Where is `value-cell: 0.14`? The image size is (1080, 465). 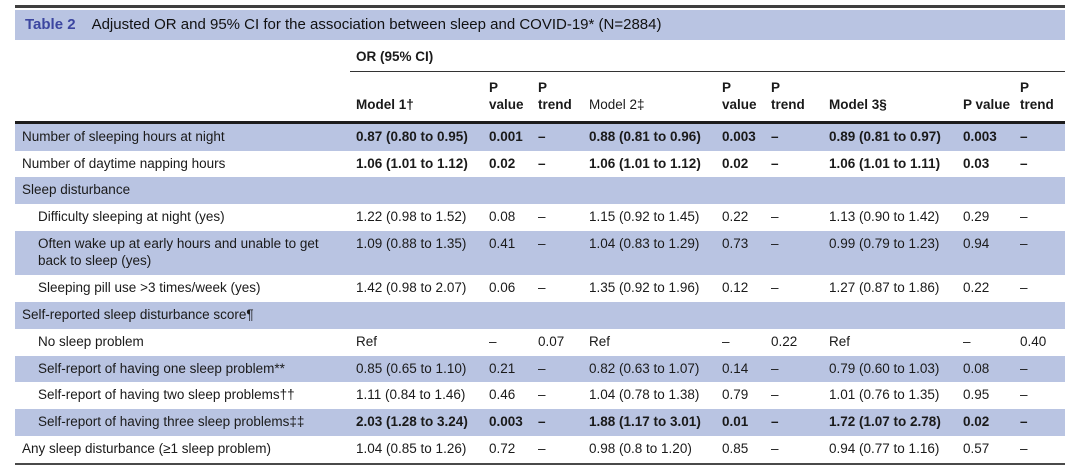 value-cell: 0.14 is located at coordinates (735, 368).